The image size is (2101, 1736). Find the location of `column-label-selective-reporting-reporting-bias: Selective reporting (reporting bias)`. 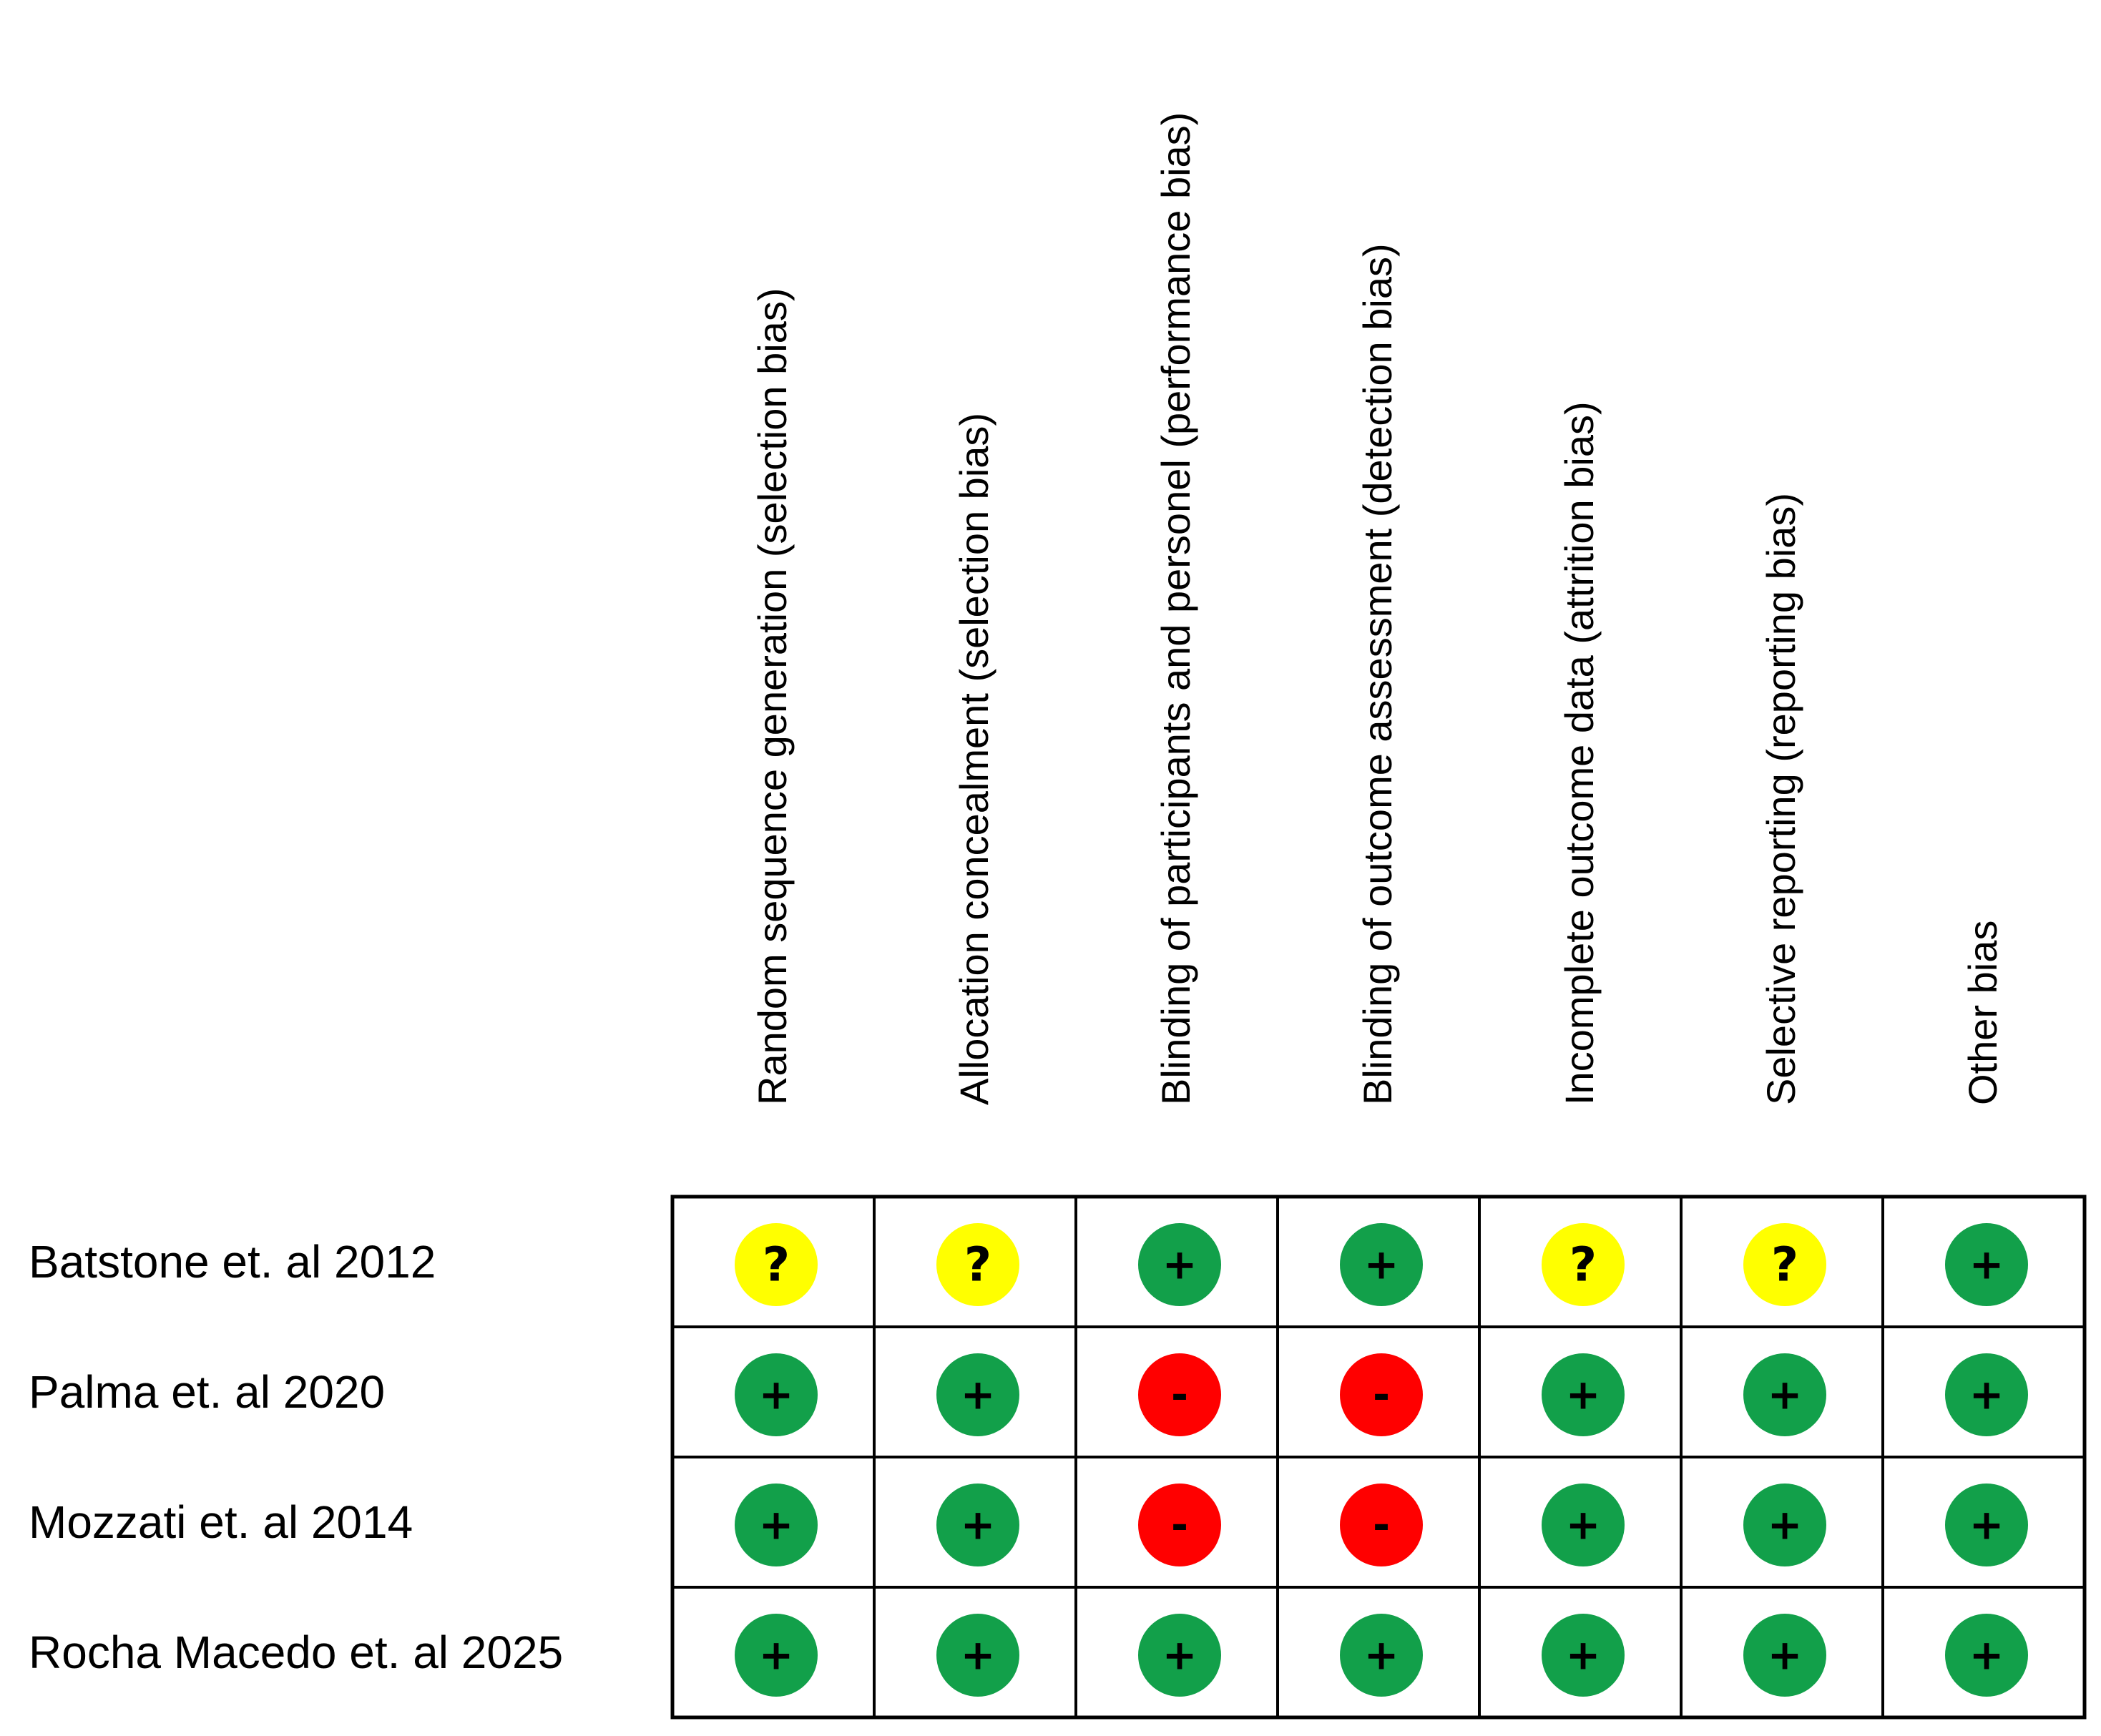

column-label-selective-reporting-reporting-bias: Selective reporting (reporting bias) is located at coordinates (1780, 799).